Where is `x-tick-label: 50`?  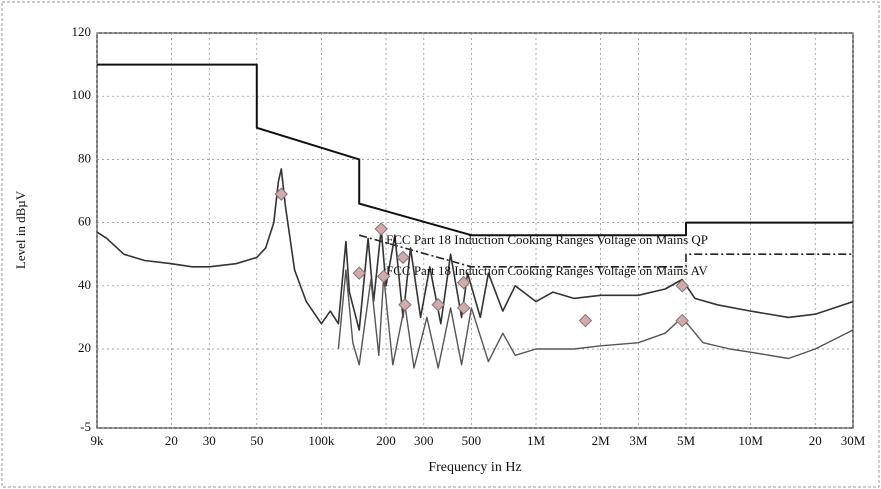
x-tick-label: 50 is located at coordinates (256, 440).